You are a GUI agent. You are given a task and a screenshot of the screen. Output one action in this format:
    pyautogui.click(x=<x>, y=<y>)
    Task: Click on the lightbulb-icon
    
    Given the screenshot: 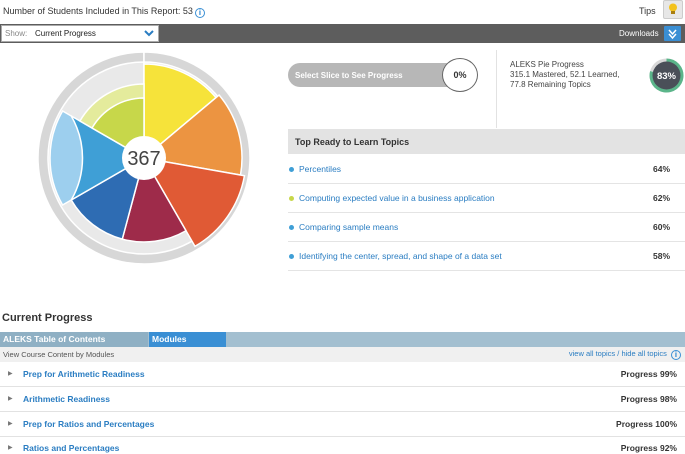 What is the action you would take?
    pyautogui.click(x=673, y=8)
    